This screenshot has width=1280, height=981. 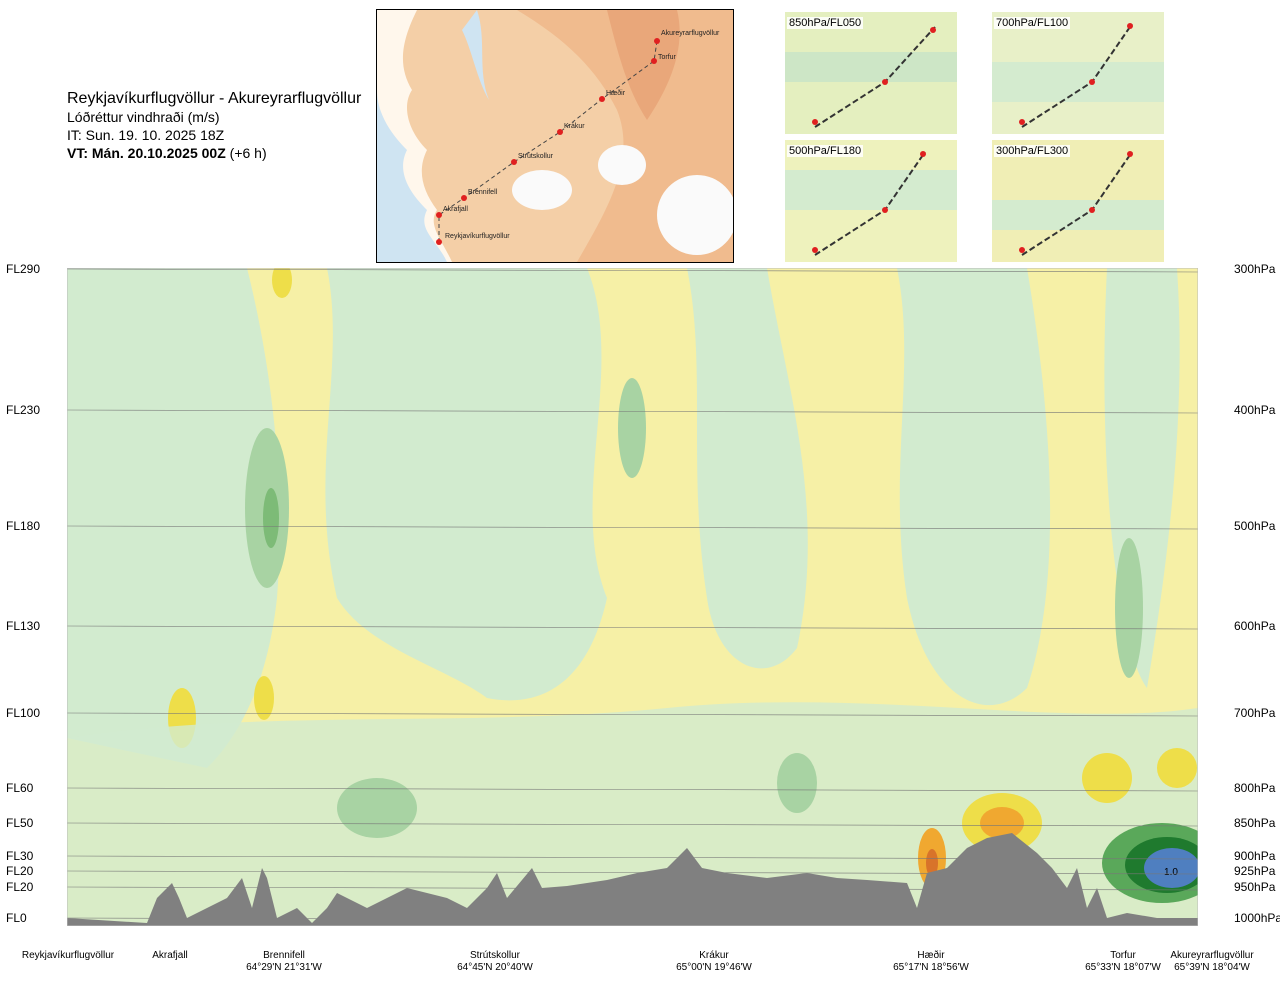 What do you see at coordinates (632, 879) in the screenshot?
I see `terrain-profile` at bounding box center [632, 879].